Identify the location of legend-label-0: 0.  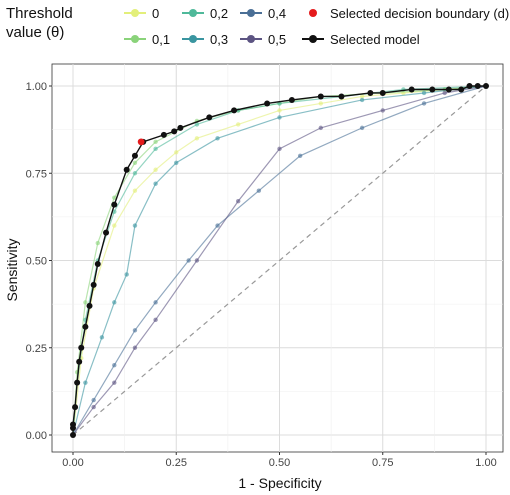
(156, 13).